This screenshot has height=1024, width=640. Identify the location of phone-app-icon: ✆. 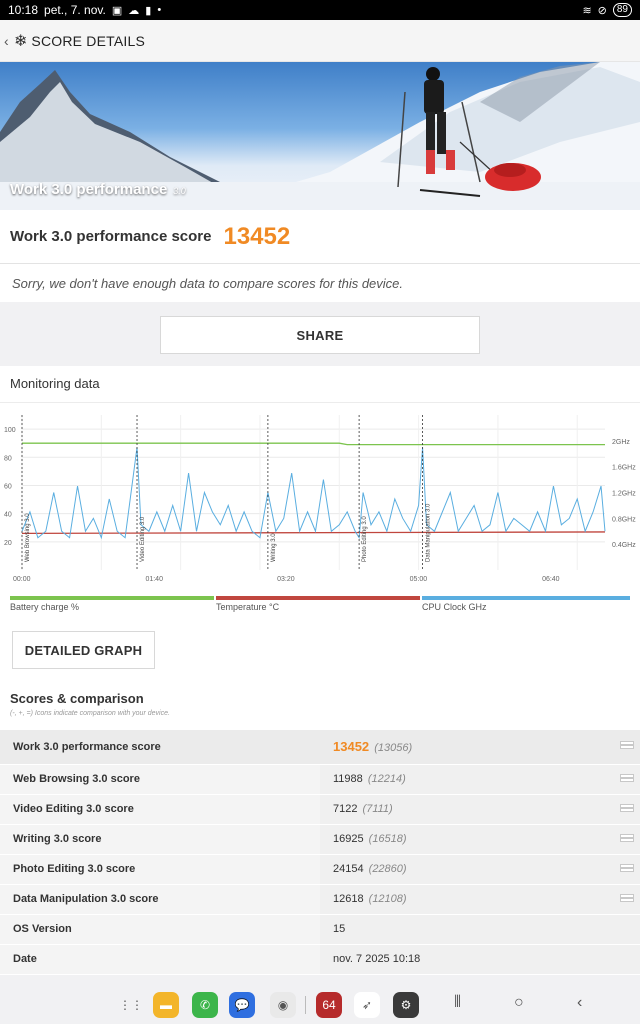
(205, 1005).